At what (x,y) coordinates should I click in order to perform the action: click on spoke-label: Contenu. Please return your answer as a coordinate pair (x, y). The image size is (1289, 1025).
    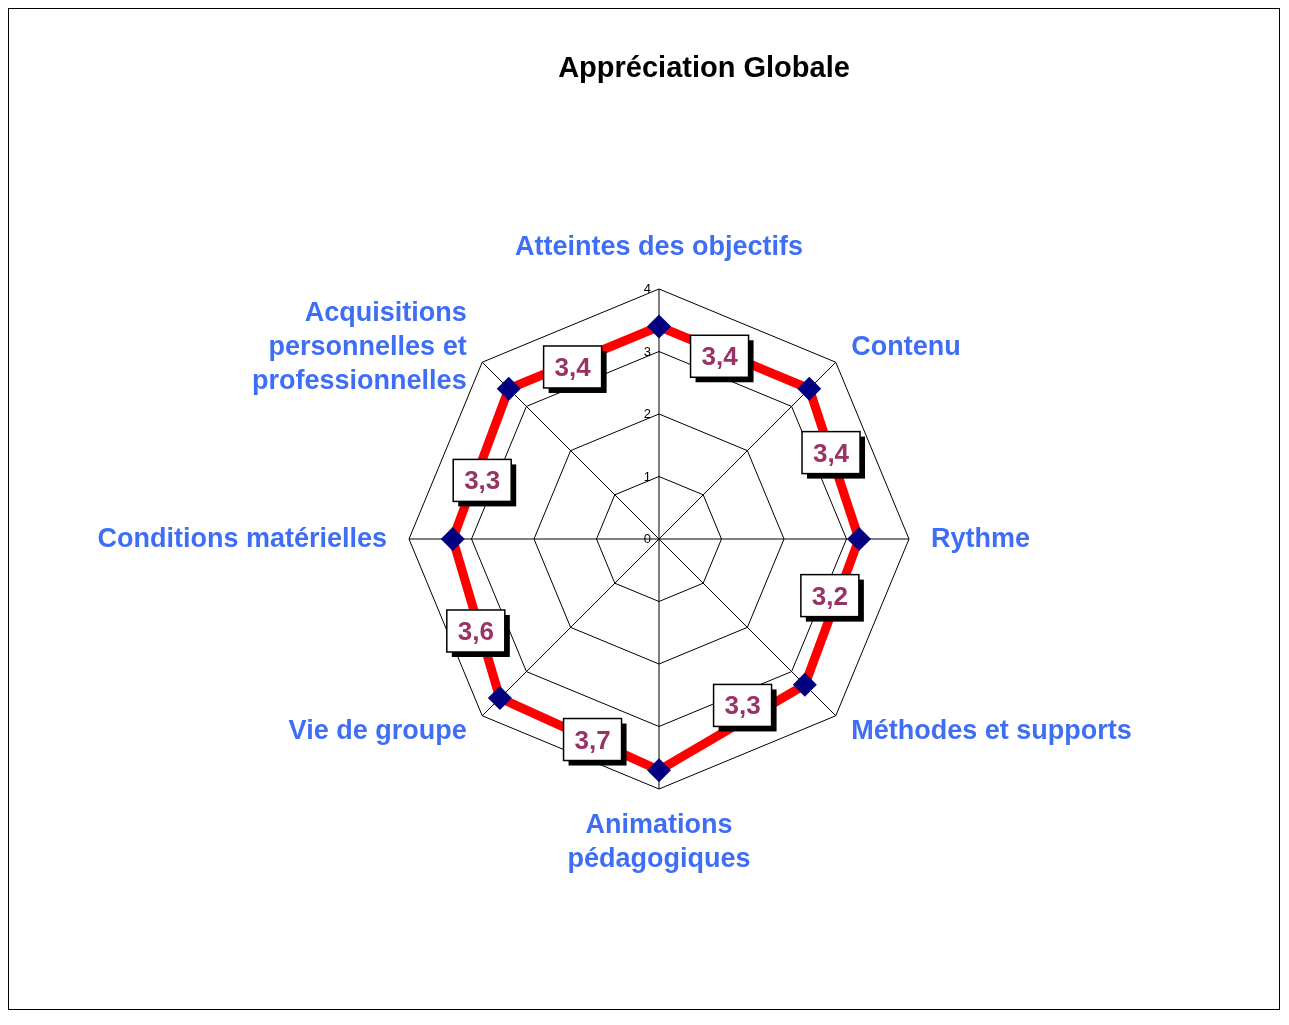
    Looking at the image, I should click on (906, 345).